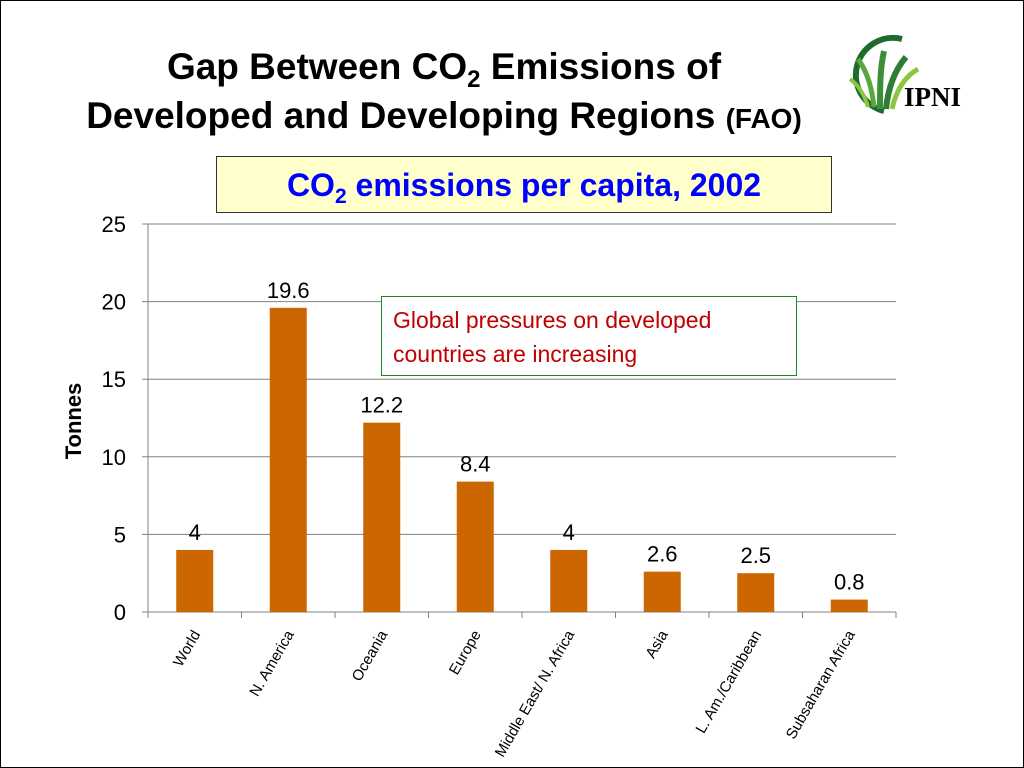 The height and width of the screenshot is (768, 1024). Describe the element at coordinates (288, 290) in the screenshot. I see `data-label-1: 19.6` at that location.